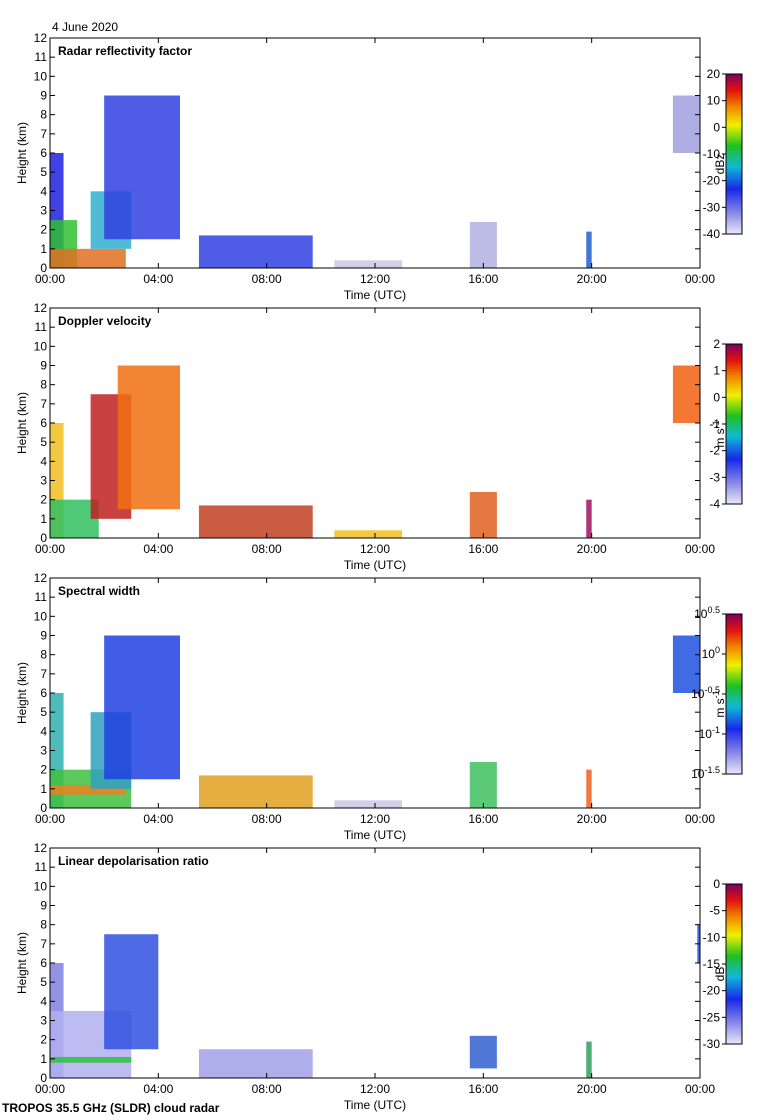 The image size is (780, 1120). I want to click on footer-label: TROPOS 35.5 GHz (SLDR) cloud radar, so click(111, 1108).